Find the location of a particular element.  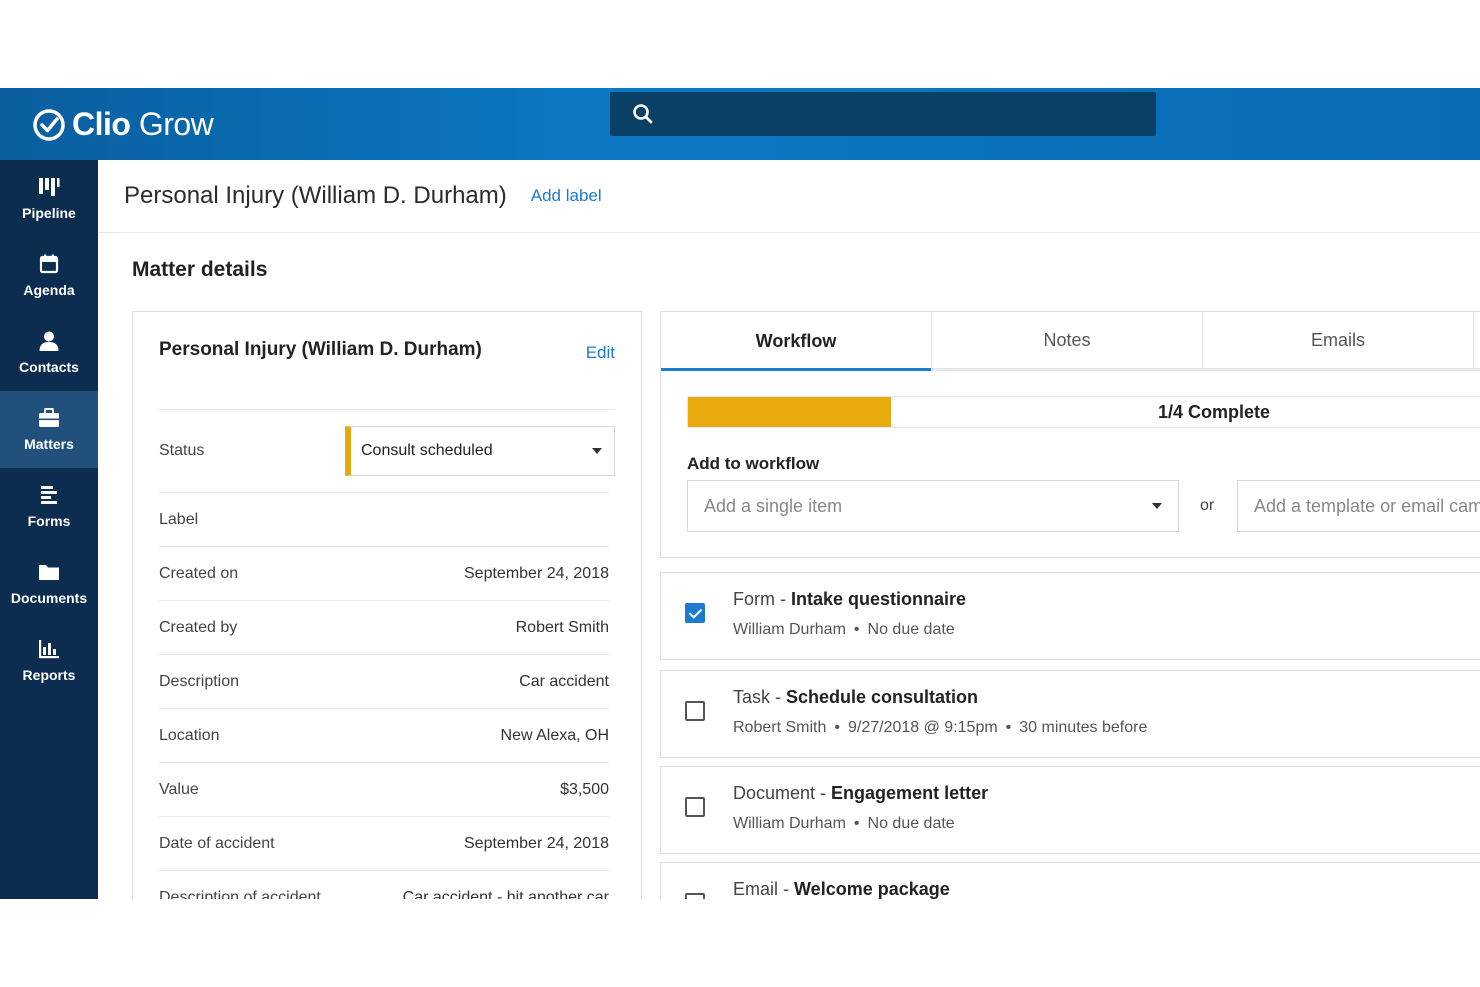

progress-text: 1/4 Complete is located at coordinates (1214, 412).